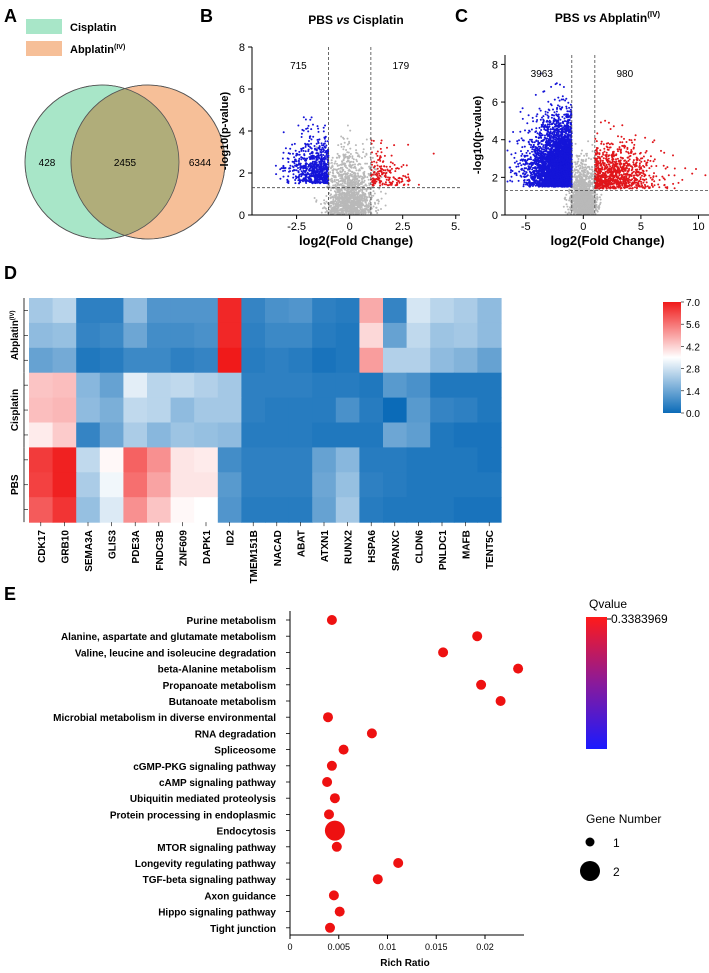 The height and width of the screenshot is (973, 709). Describe the element at coordinates (125, 162) in the screenshot. I see `venn-overlap` at that location.